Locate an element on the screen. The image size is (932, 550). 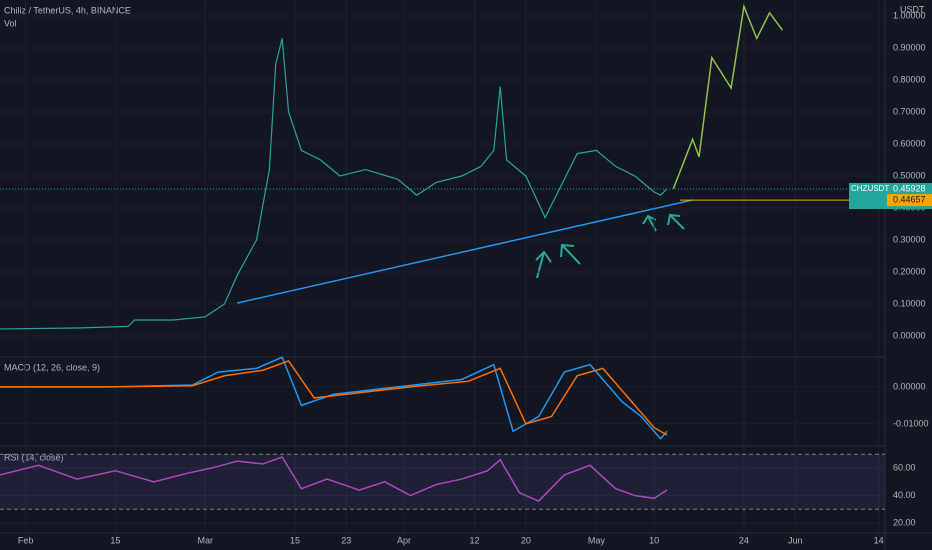
x-tick-label: Feb is located at coordinates (26, 540).